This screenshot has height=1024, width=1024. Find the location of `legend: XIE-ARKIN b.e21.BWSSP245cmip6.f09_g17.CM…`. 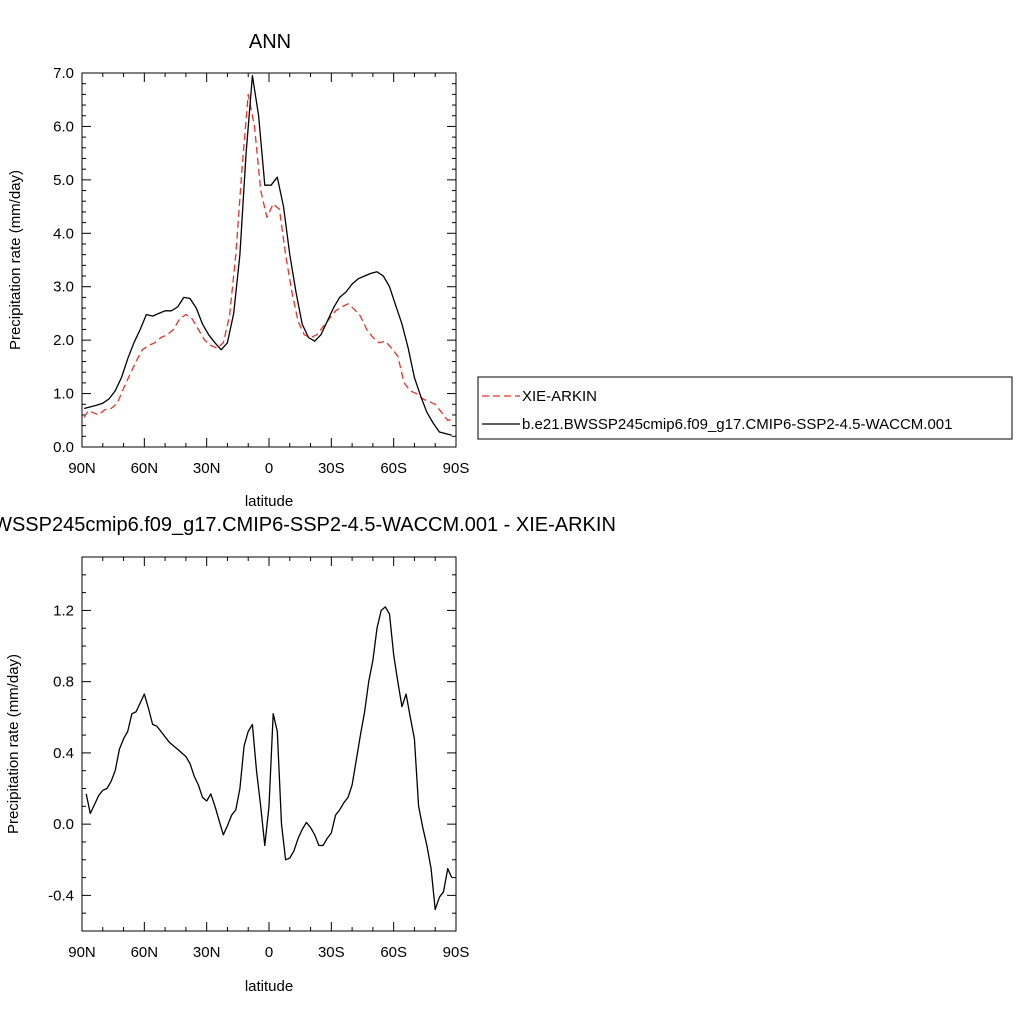

legend: XIE-ARKIN b.e21.BWSSP245cmip6.f09_g17.CM… is located at coordinates (745, 408).